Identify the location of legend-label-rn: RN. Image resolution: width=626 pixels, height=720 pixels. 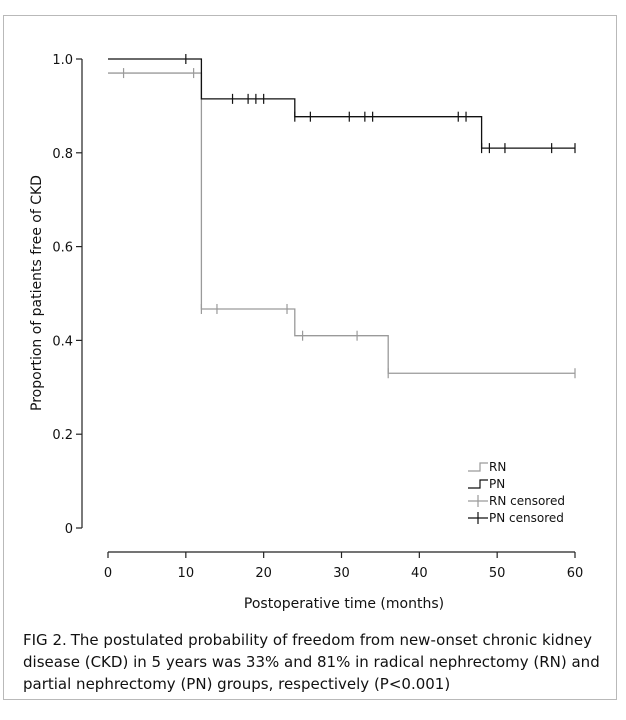
(497, 467).